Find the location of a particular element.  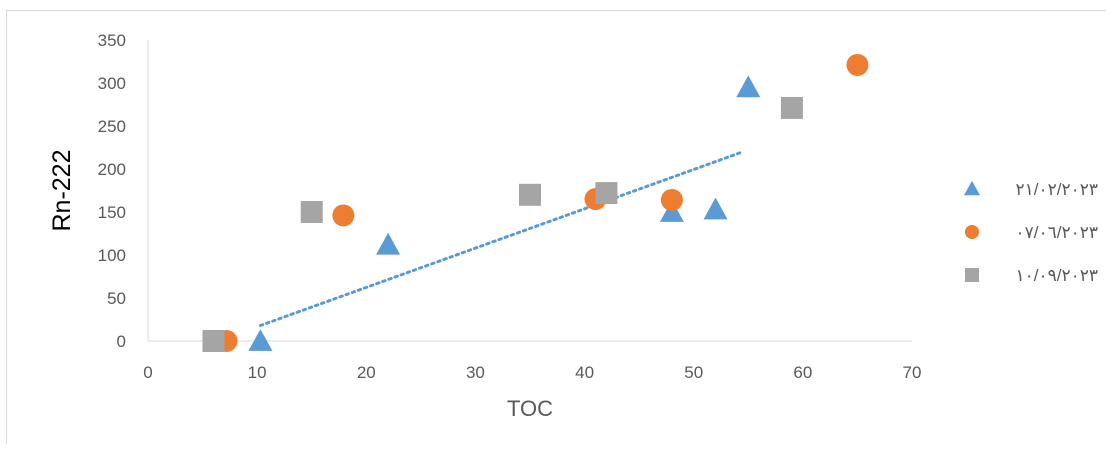

y-tick-label: 350 is located at coordinates (112, 40).